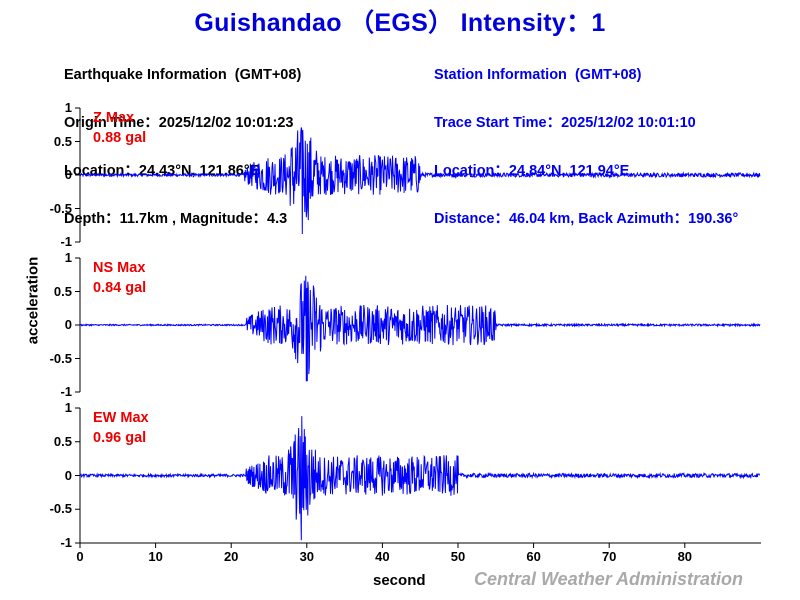 Image resolution: width=800 pixels, height=600 pixels. Describe the element at coordinates (609, 579) in the screenshot. I see `footer-credit: Central Weather Administration` at that location.